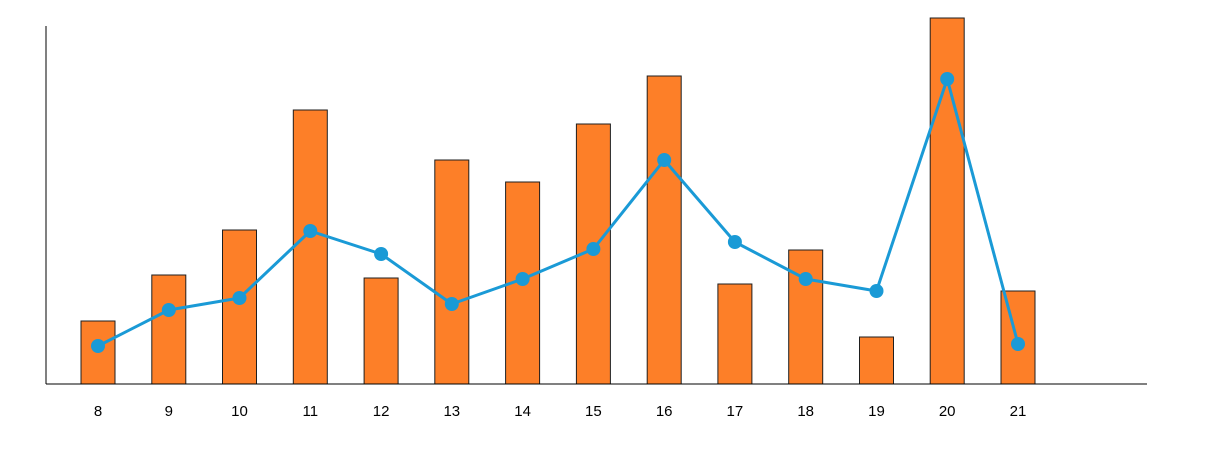 This screenshot has height=453, width=1228. I want to click on x-tick-label: 14, so click(522, 411).